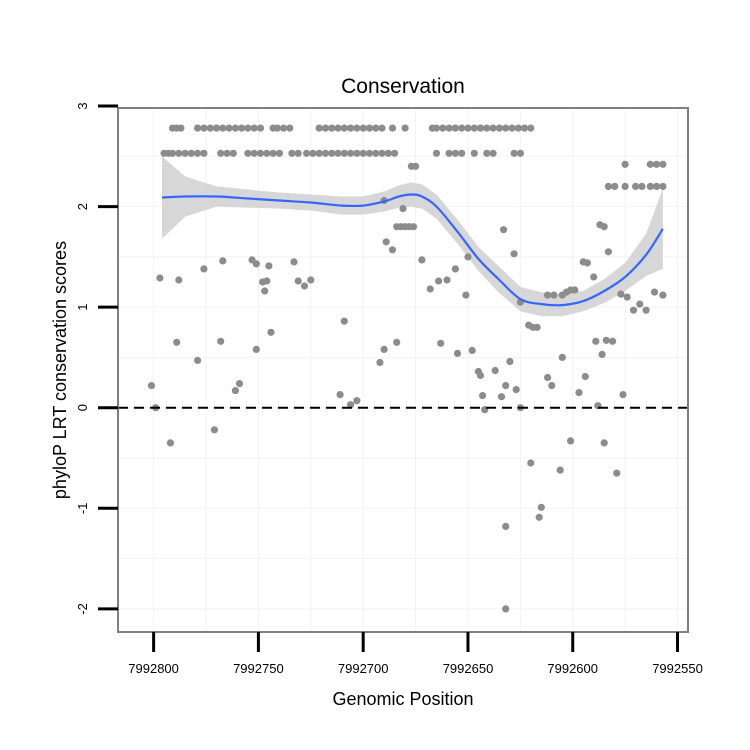  What do you see at coordinates (82, 105) in the screenshot?
I see `y-tick-label: 3` at bounding box center [82, 105].